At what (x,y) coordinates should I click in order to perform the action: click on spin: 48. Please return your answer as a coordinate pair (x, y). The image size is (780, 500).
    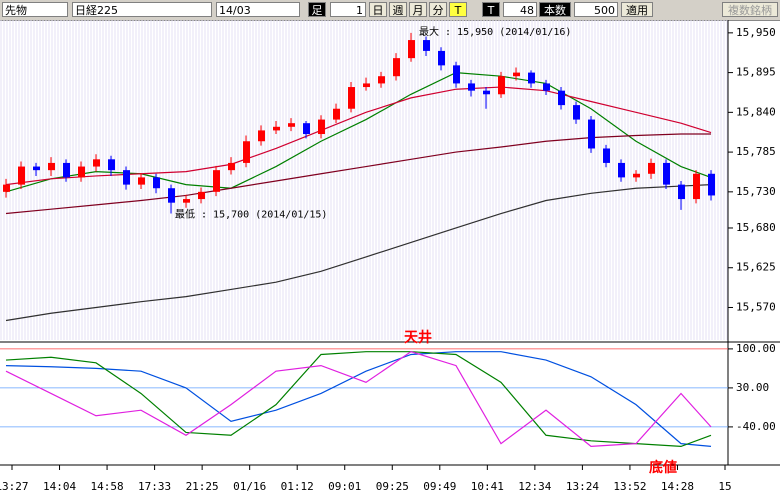
    Looking at the image, I should click on (520, 9).